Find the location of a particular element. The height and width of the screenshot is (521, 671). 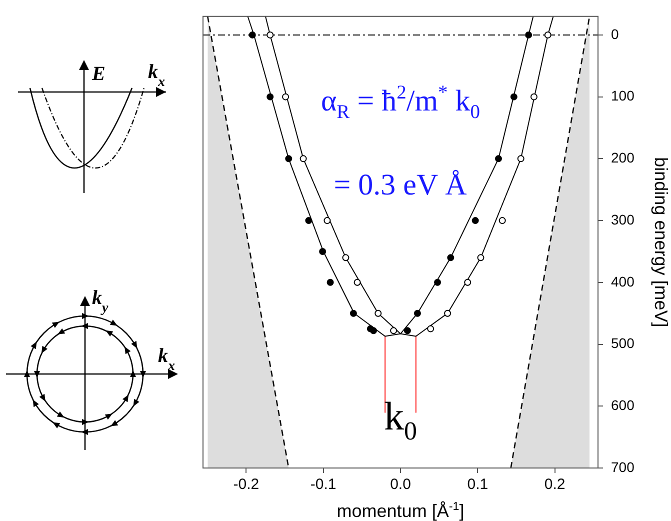

y-tick-label: 500 is located at coordinates (623, 343).